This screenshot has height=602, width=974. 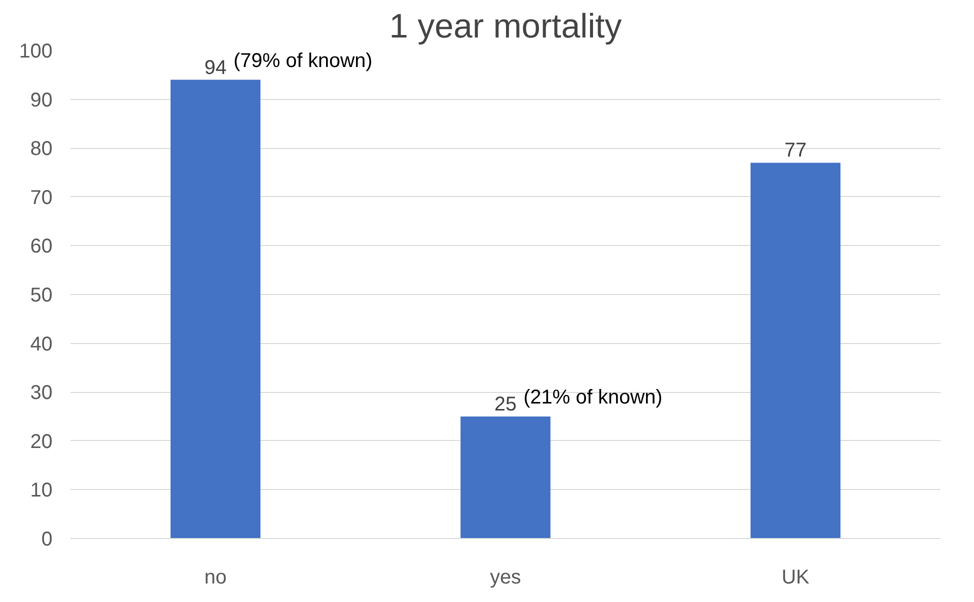 What do you see at coordinates (506, 577) in the screenshot?
I see `x-tick-label: yes` at bounding box center [506, 577].